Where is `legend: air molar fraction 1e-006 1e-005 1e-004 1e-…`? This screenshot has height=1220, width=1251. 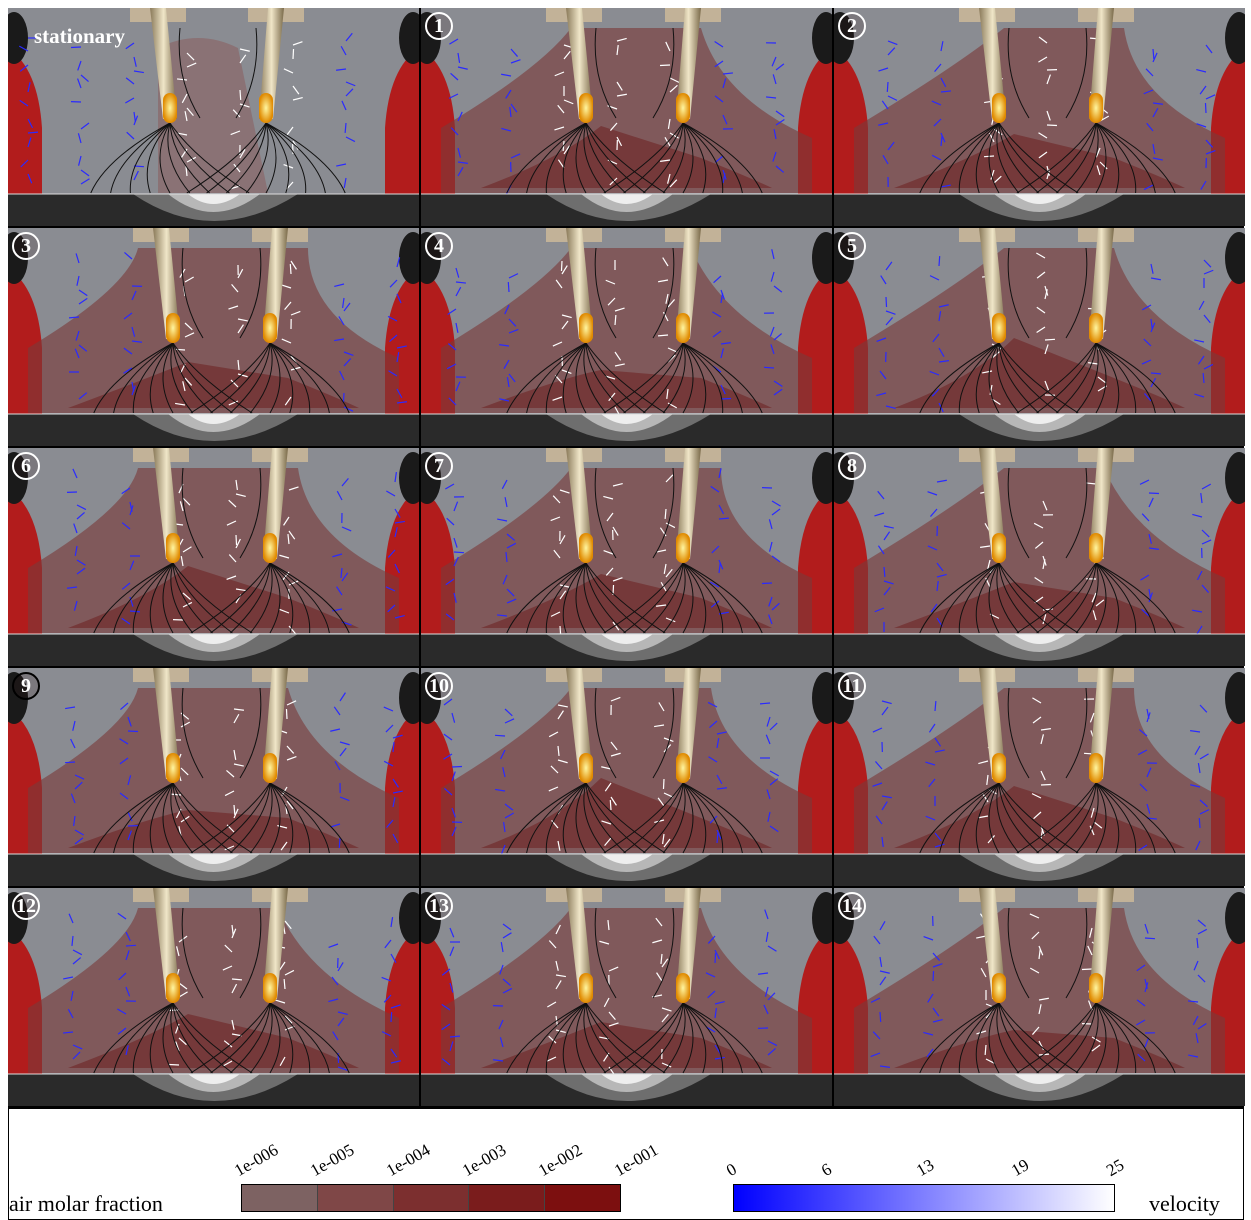
legend: air molar fraction 1e-006 1e-005 1e-004 1e-… is located at coordinates (626, 1164).